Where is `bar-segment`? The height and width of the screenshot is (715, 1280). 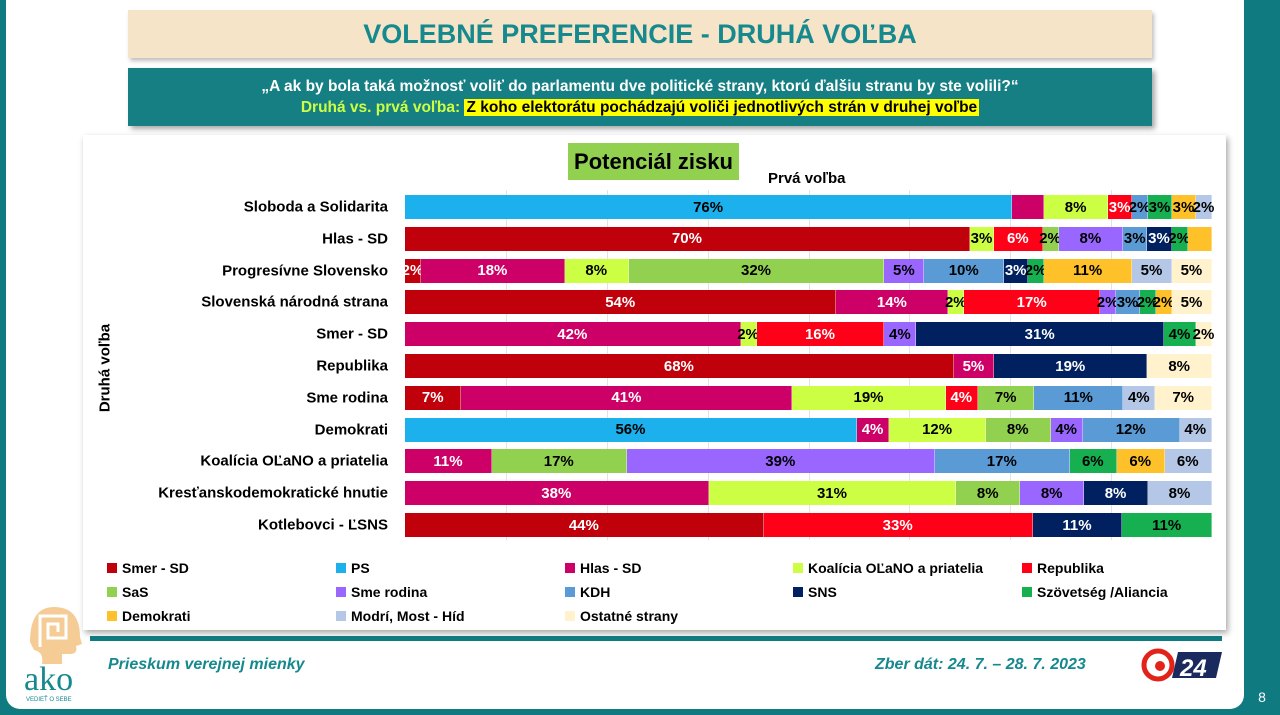 bar-segment is located at coordinates (1028, 207).